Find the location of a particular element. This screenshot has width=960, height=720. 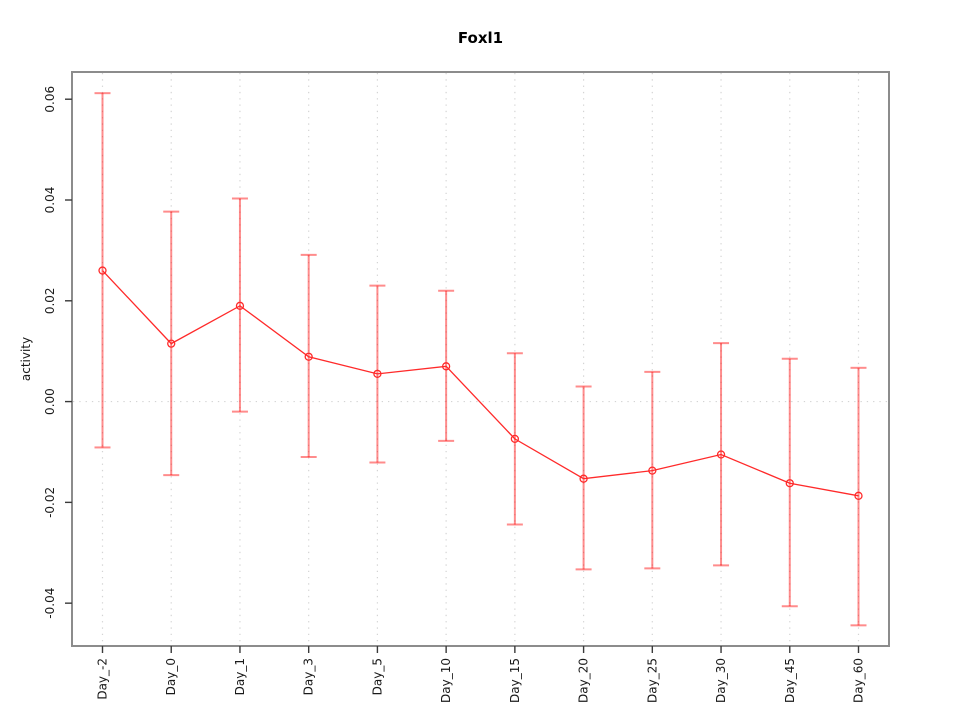

x-tick-label: Day_25 is located at coordinates (652, 680).